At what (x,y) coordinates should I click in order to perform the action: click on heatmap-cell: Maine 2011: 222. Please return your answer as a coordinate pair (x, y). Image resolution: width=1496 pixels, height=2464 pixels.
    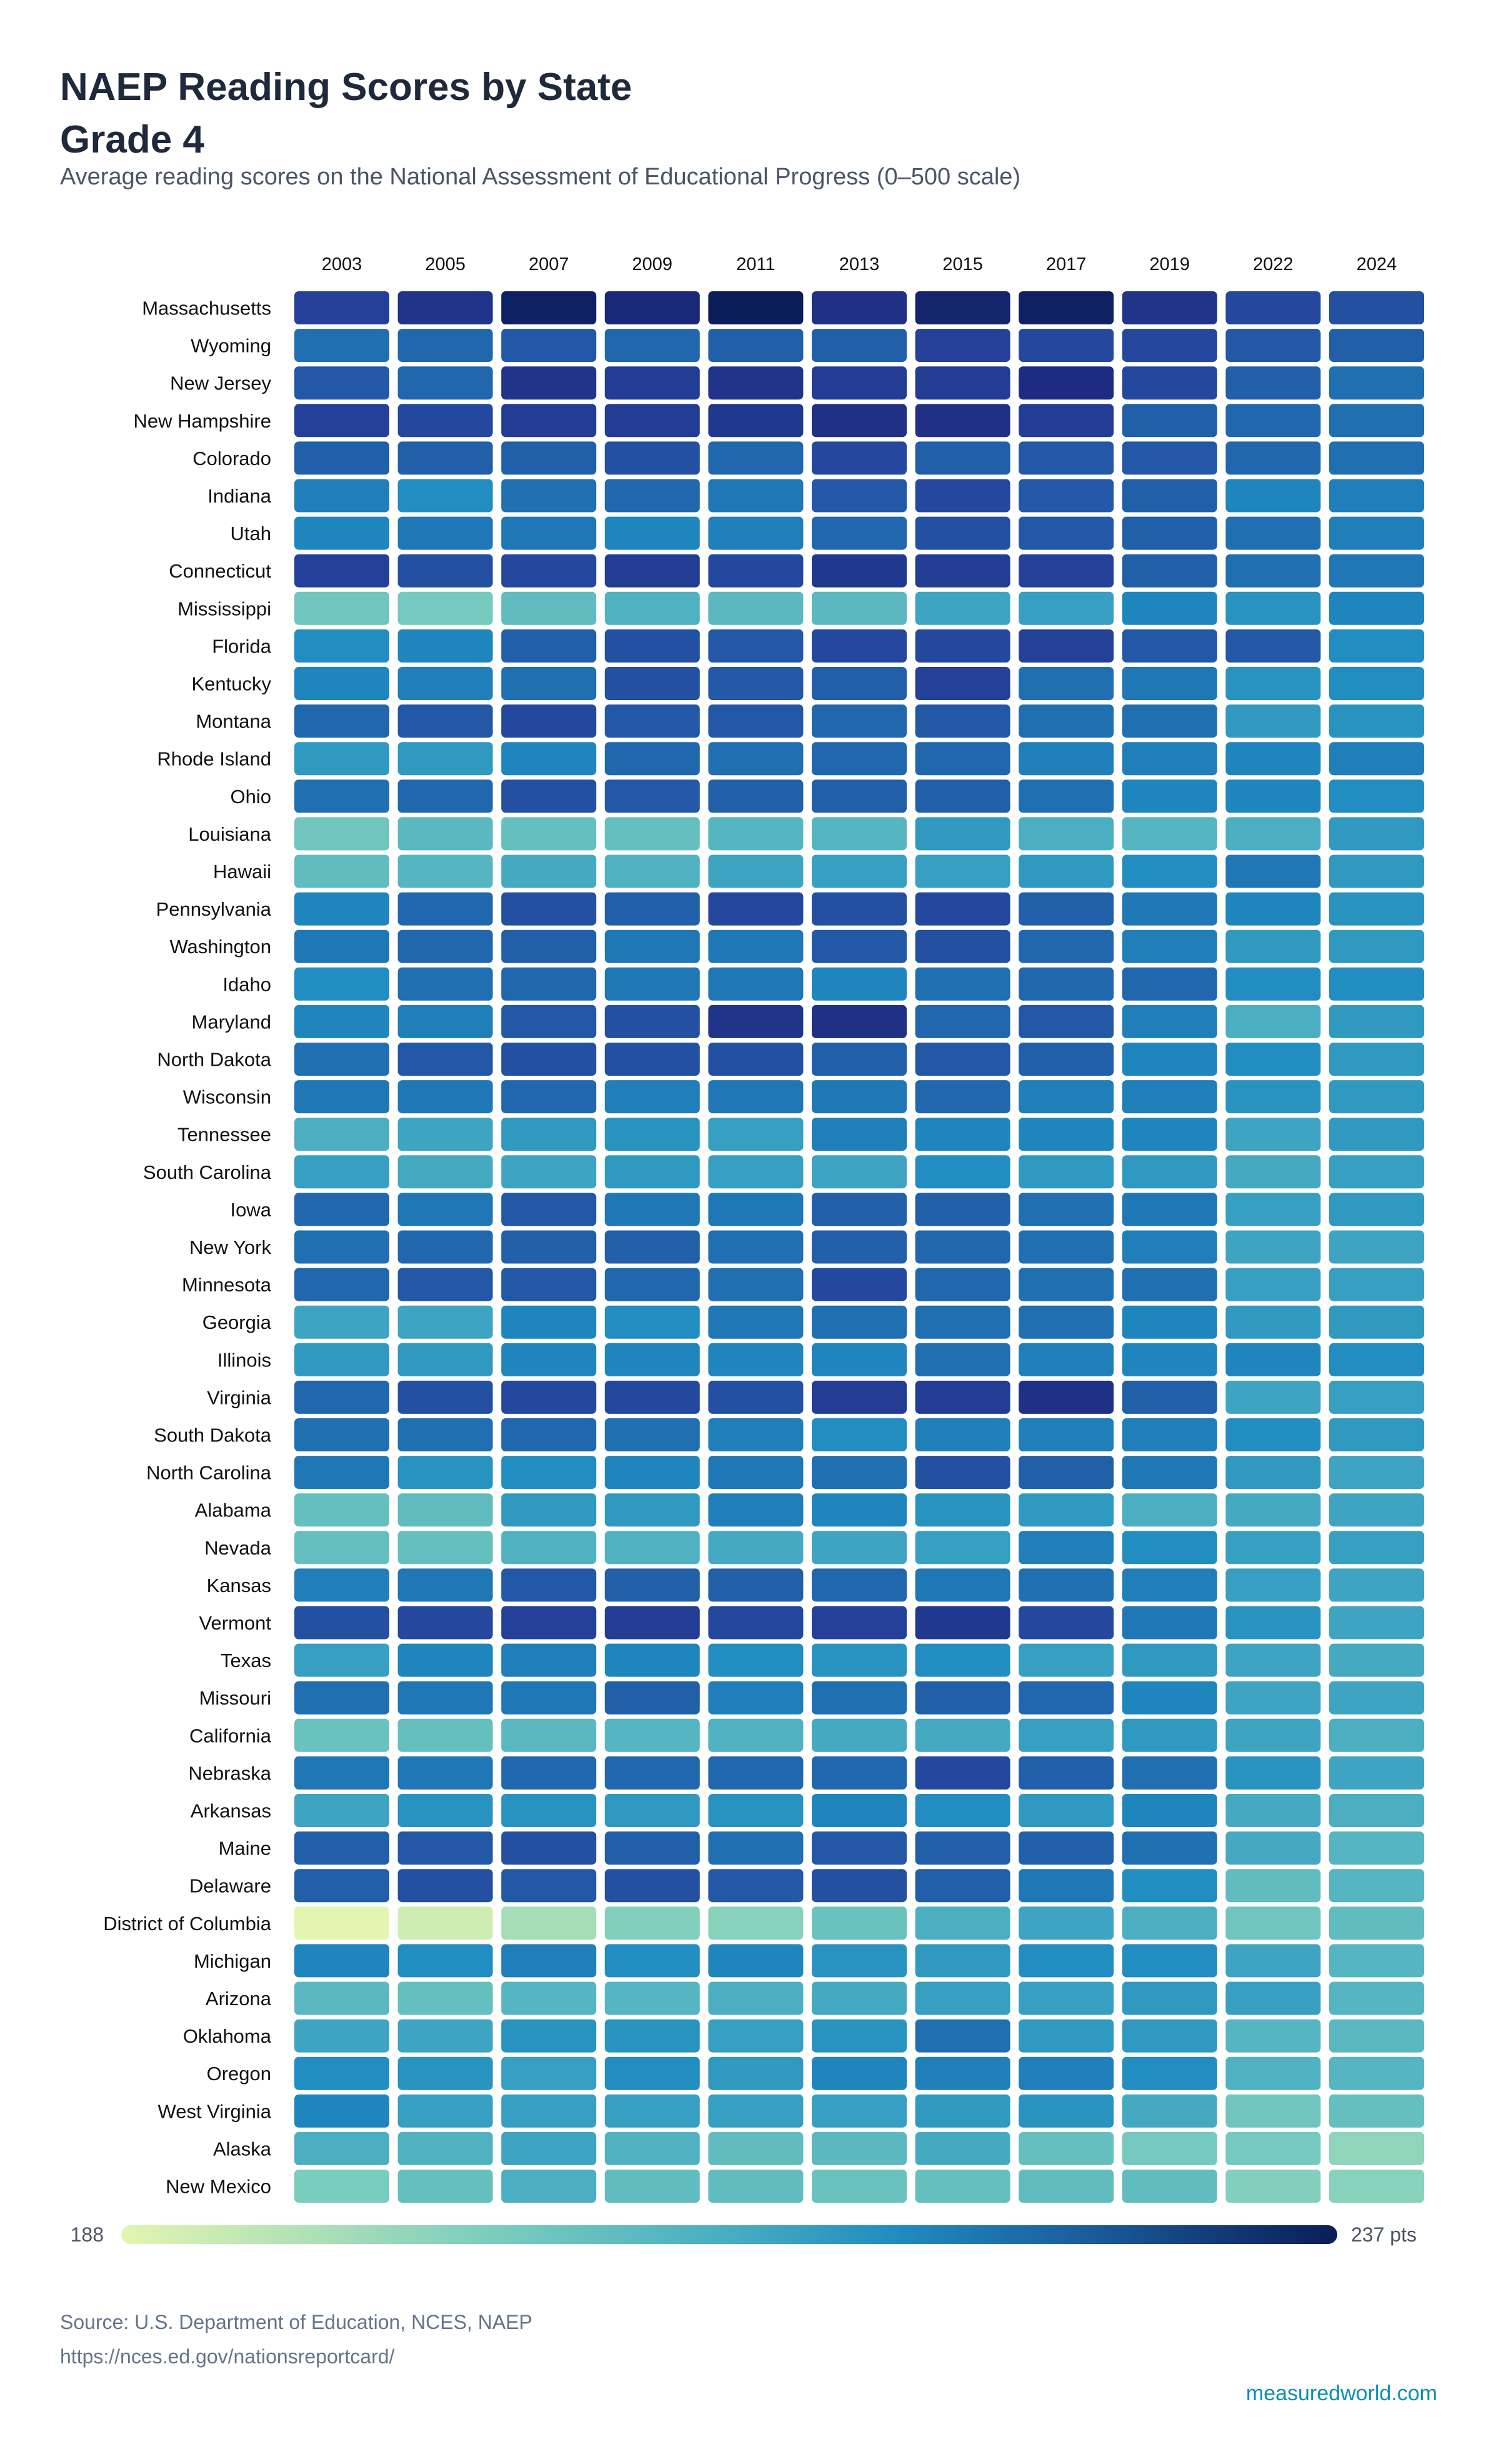
    Looking at the image, I should click on (756, 1848).